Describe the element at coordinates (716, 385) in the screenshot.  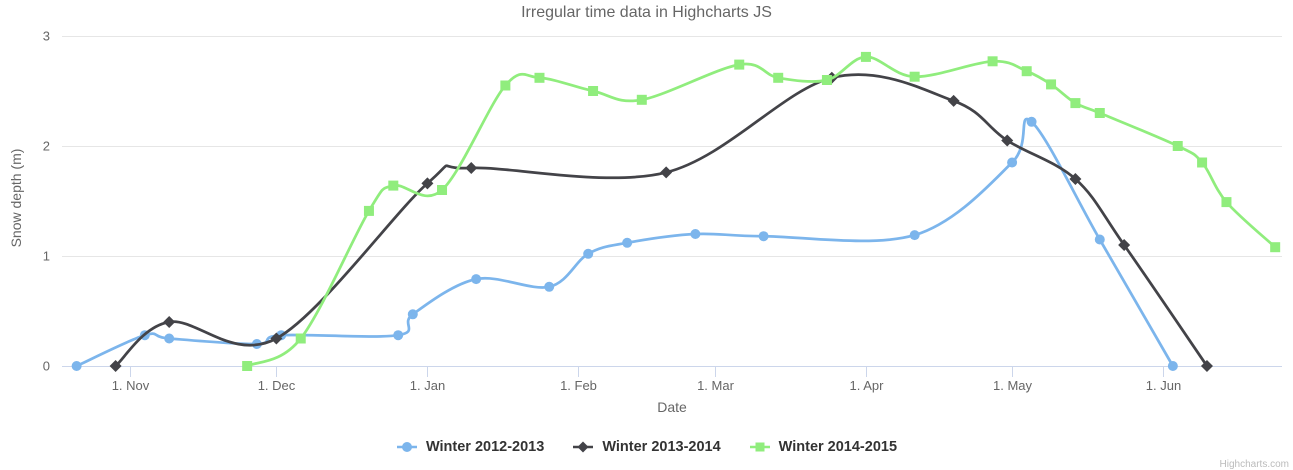
I see `x-tick-label: 1. Mar` at that location.